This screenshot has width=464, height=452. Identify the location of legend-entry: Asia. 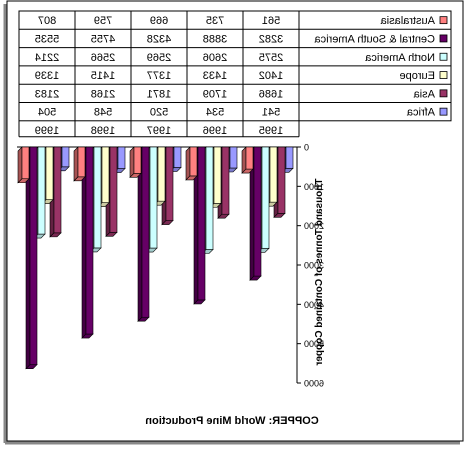
(424, 94).